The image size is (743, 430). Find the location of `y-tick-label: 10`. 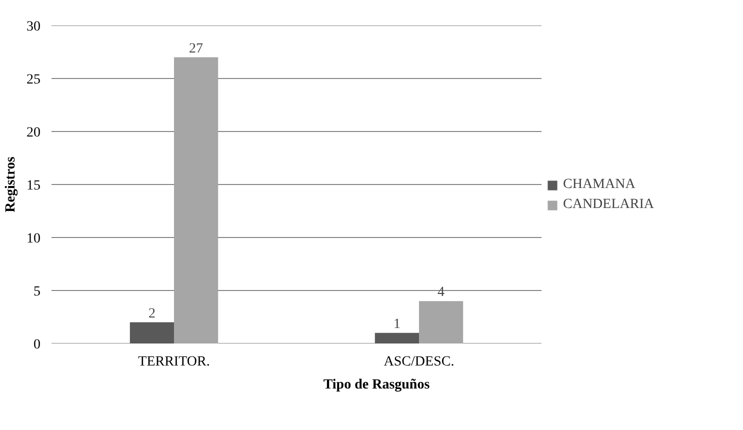

y-tick-label: 10 is located at coordinates (33, 239).